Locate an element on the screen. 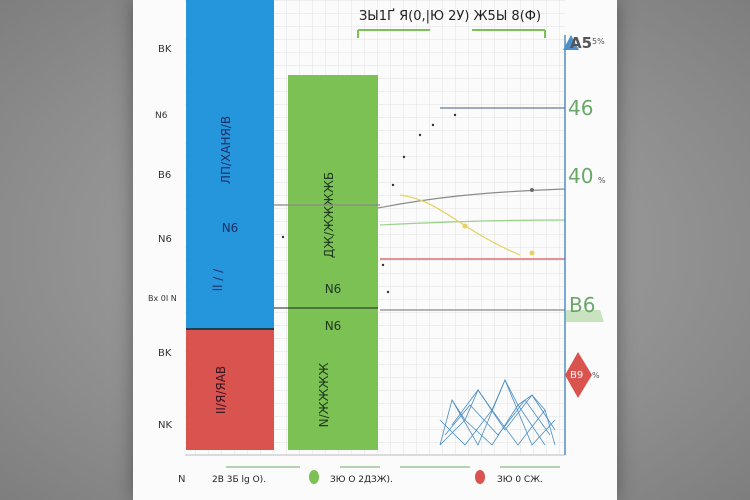  right-tick-3: B6 is located at coordinates (582, 305).